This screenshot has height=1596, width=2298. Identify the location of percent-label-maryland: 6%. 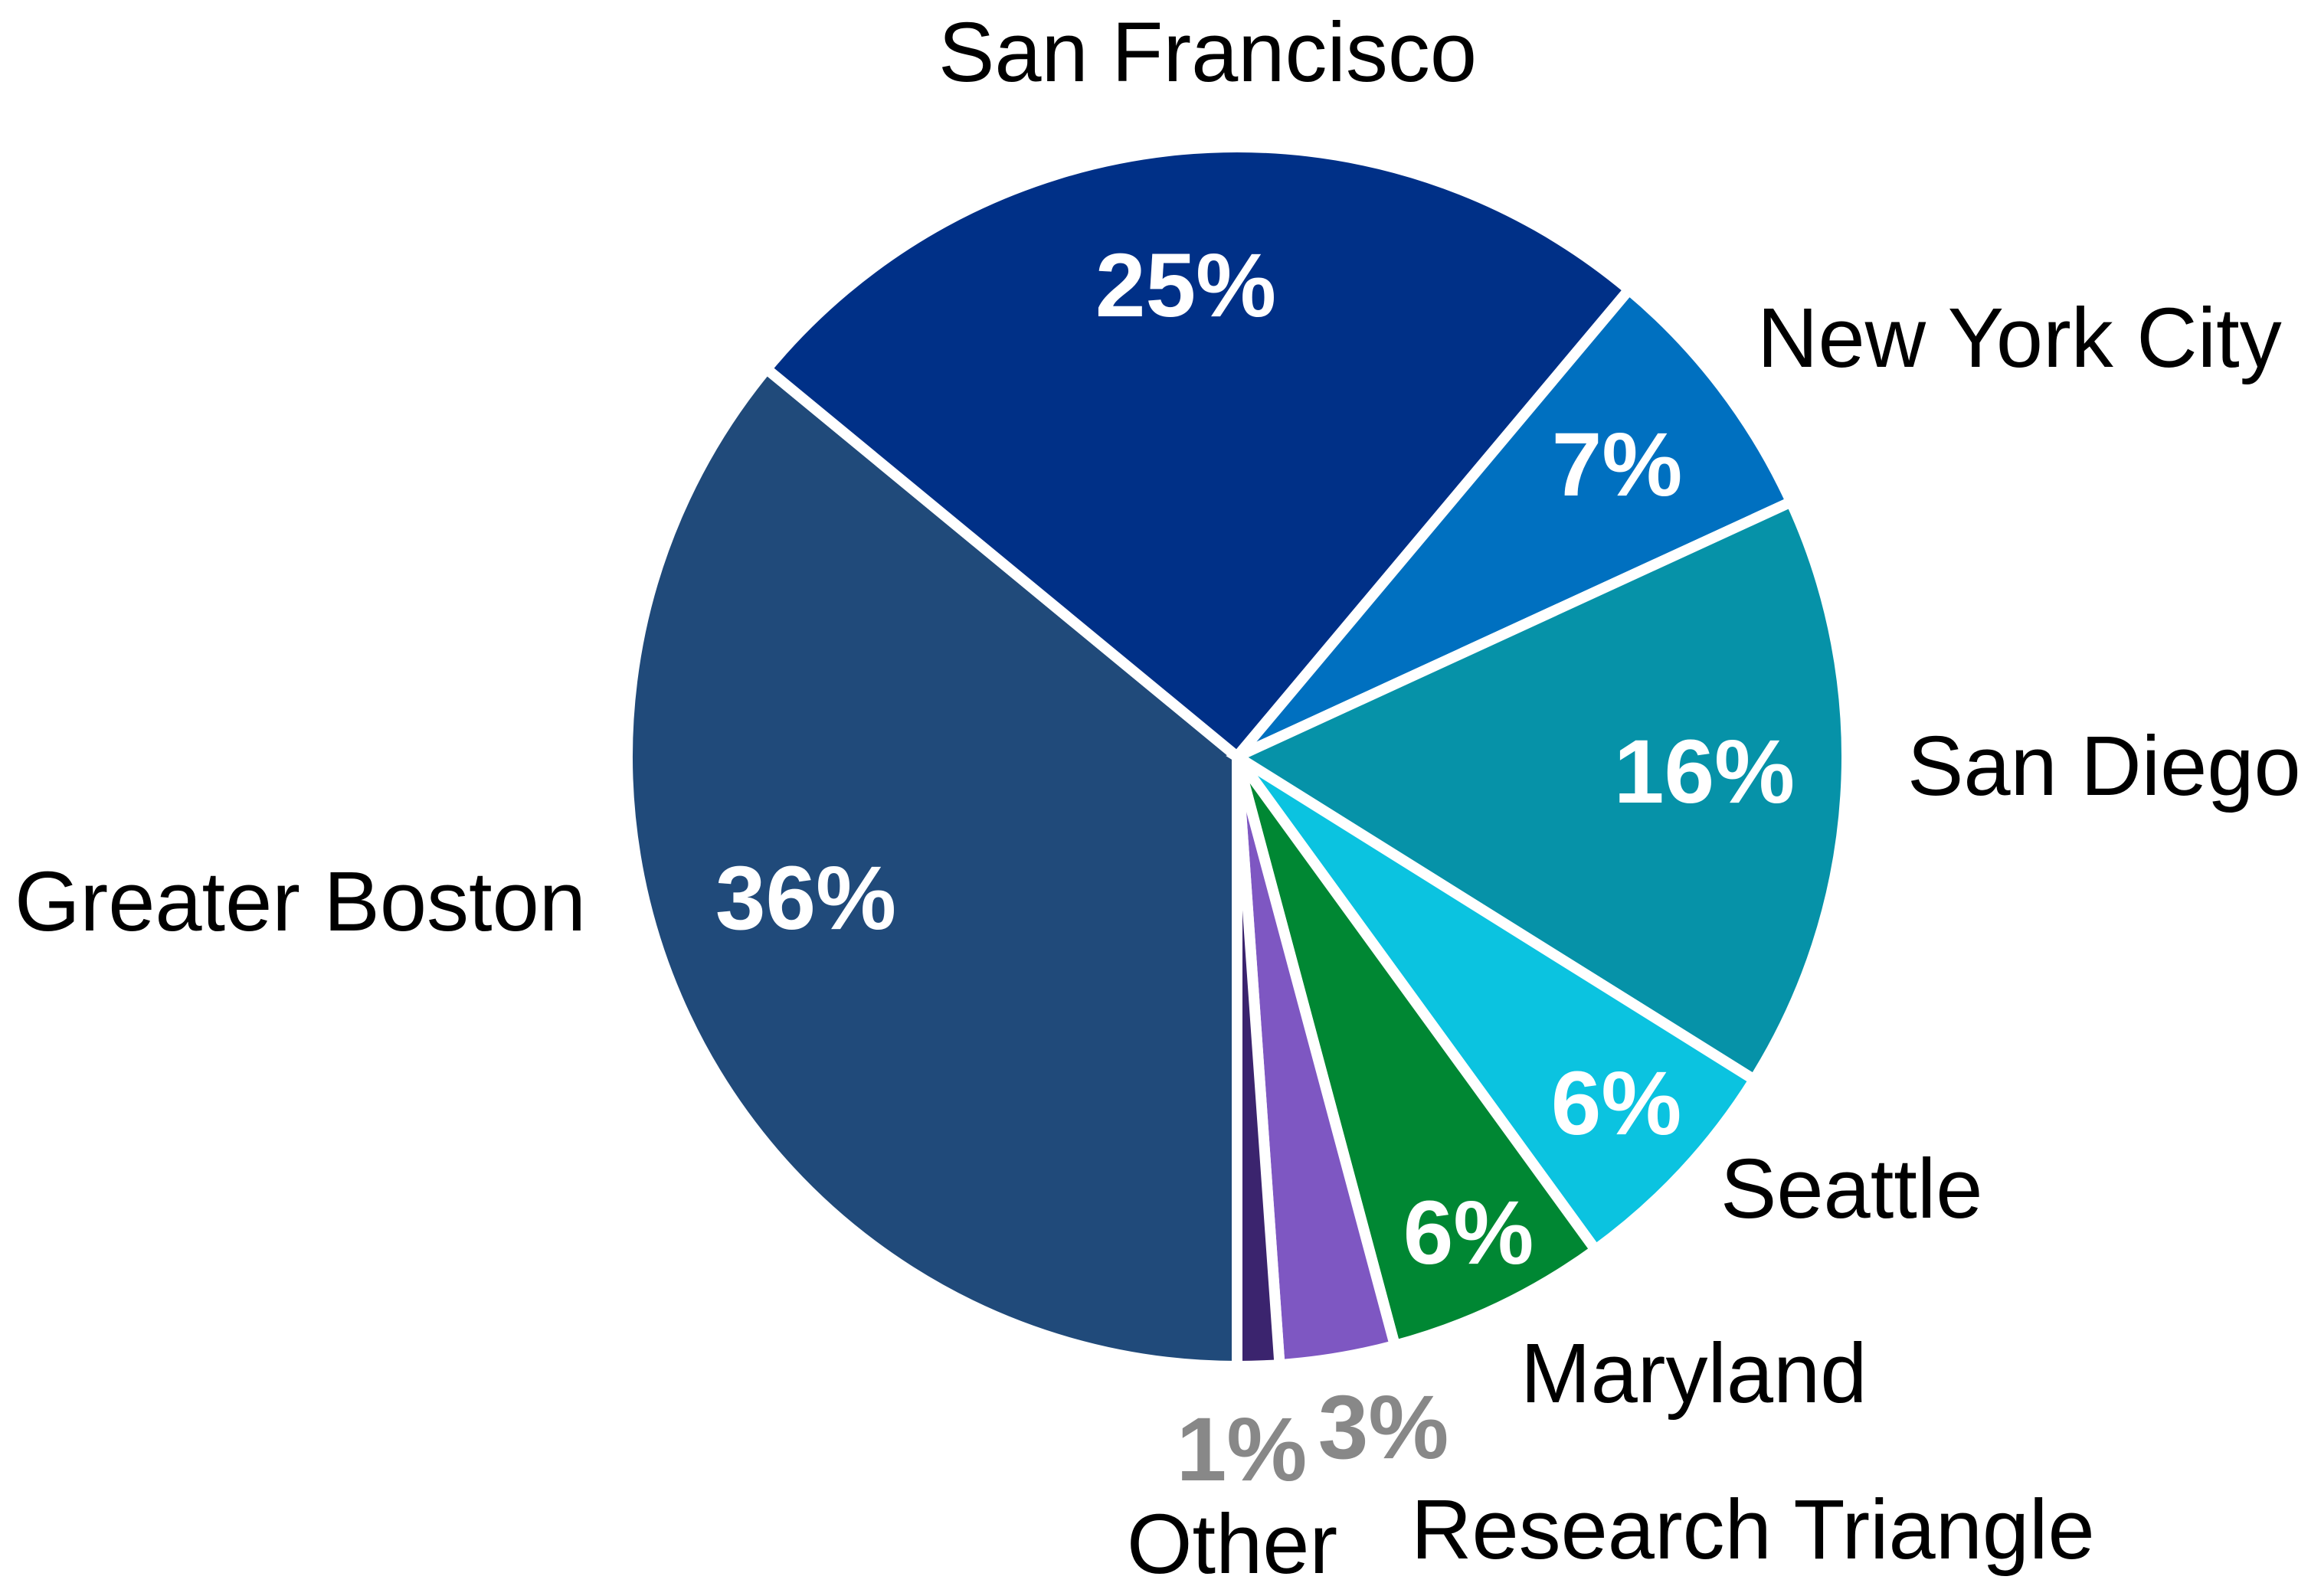
(1469, 1233).